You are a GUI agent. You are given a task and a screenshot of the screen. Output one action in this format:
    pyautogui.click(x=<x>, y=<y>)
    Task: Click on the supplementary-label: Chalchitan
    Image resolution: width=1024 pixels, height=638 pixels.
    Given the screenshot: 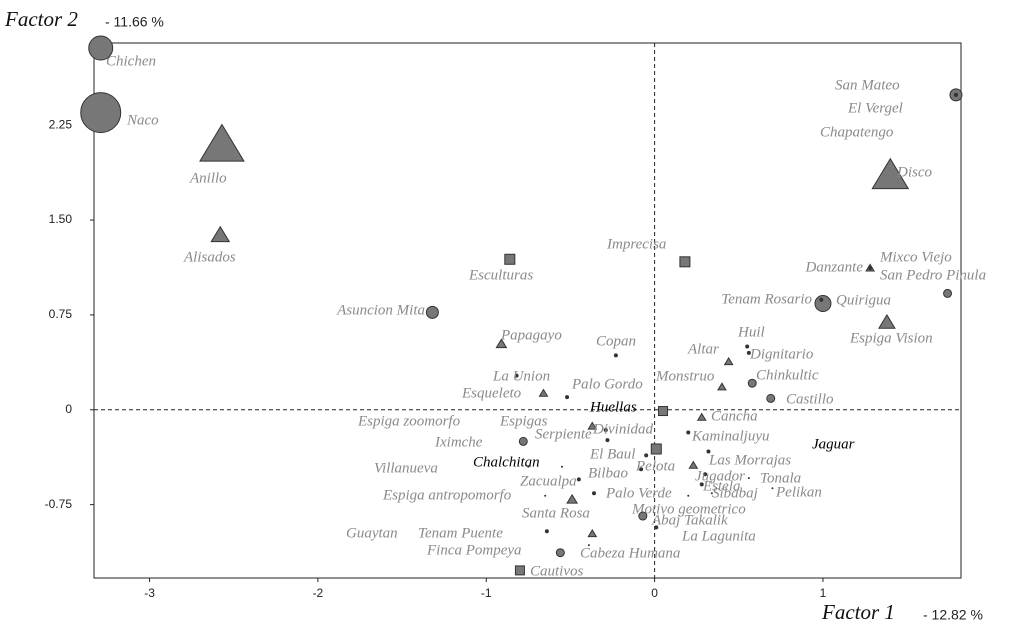 What is the action you would take?
    pyautogui.click(x=506, y=462)
    